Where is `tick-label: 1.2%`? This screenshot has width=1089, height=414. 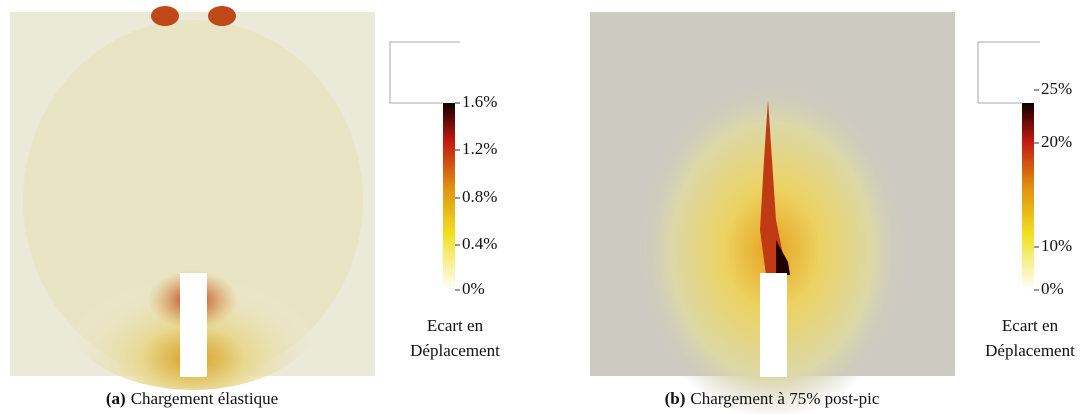
tick-label: 1.2% is located at coordinates (479, 148).